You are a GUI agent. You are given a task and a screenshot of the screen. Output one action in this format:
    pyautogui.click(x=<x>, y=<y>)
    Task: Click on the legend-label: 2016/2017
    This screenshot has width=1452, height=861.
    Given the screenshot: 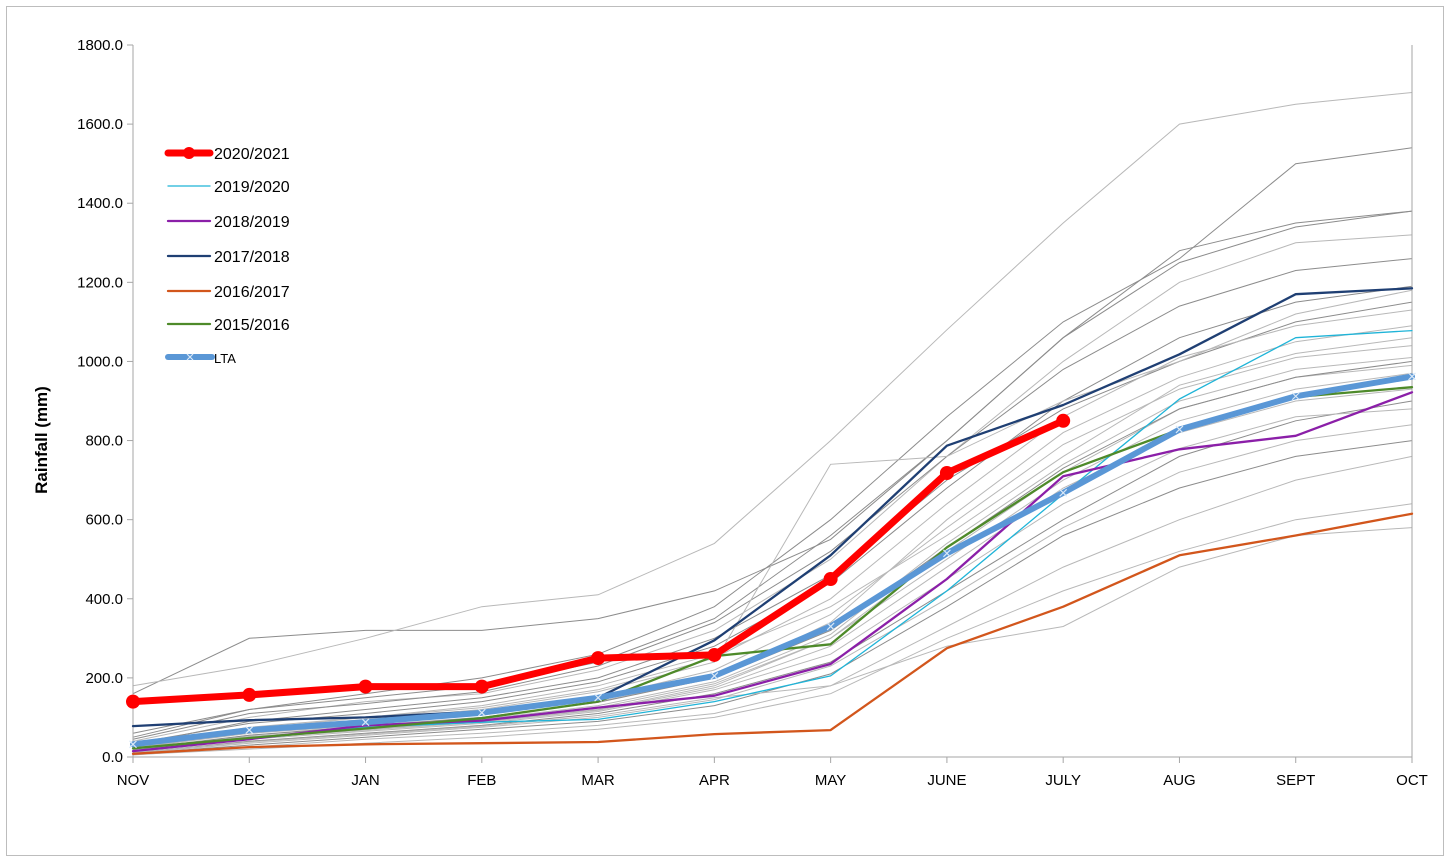 What is the action you would take?
    pyautogui.click(x=252, y=292)
    